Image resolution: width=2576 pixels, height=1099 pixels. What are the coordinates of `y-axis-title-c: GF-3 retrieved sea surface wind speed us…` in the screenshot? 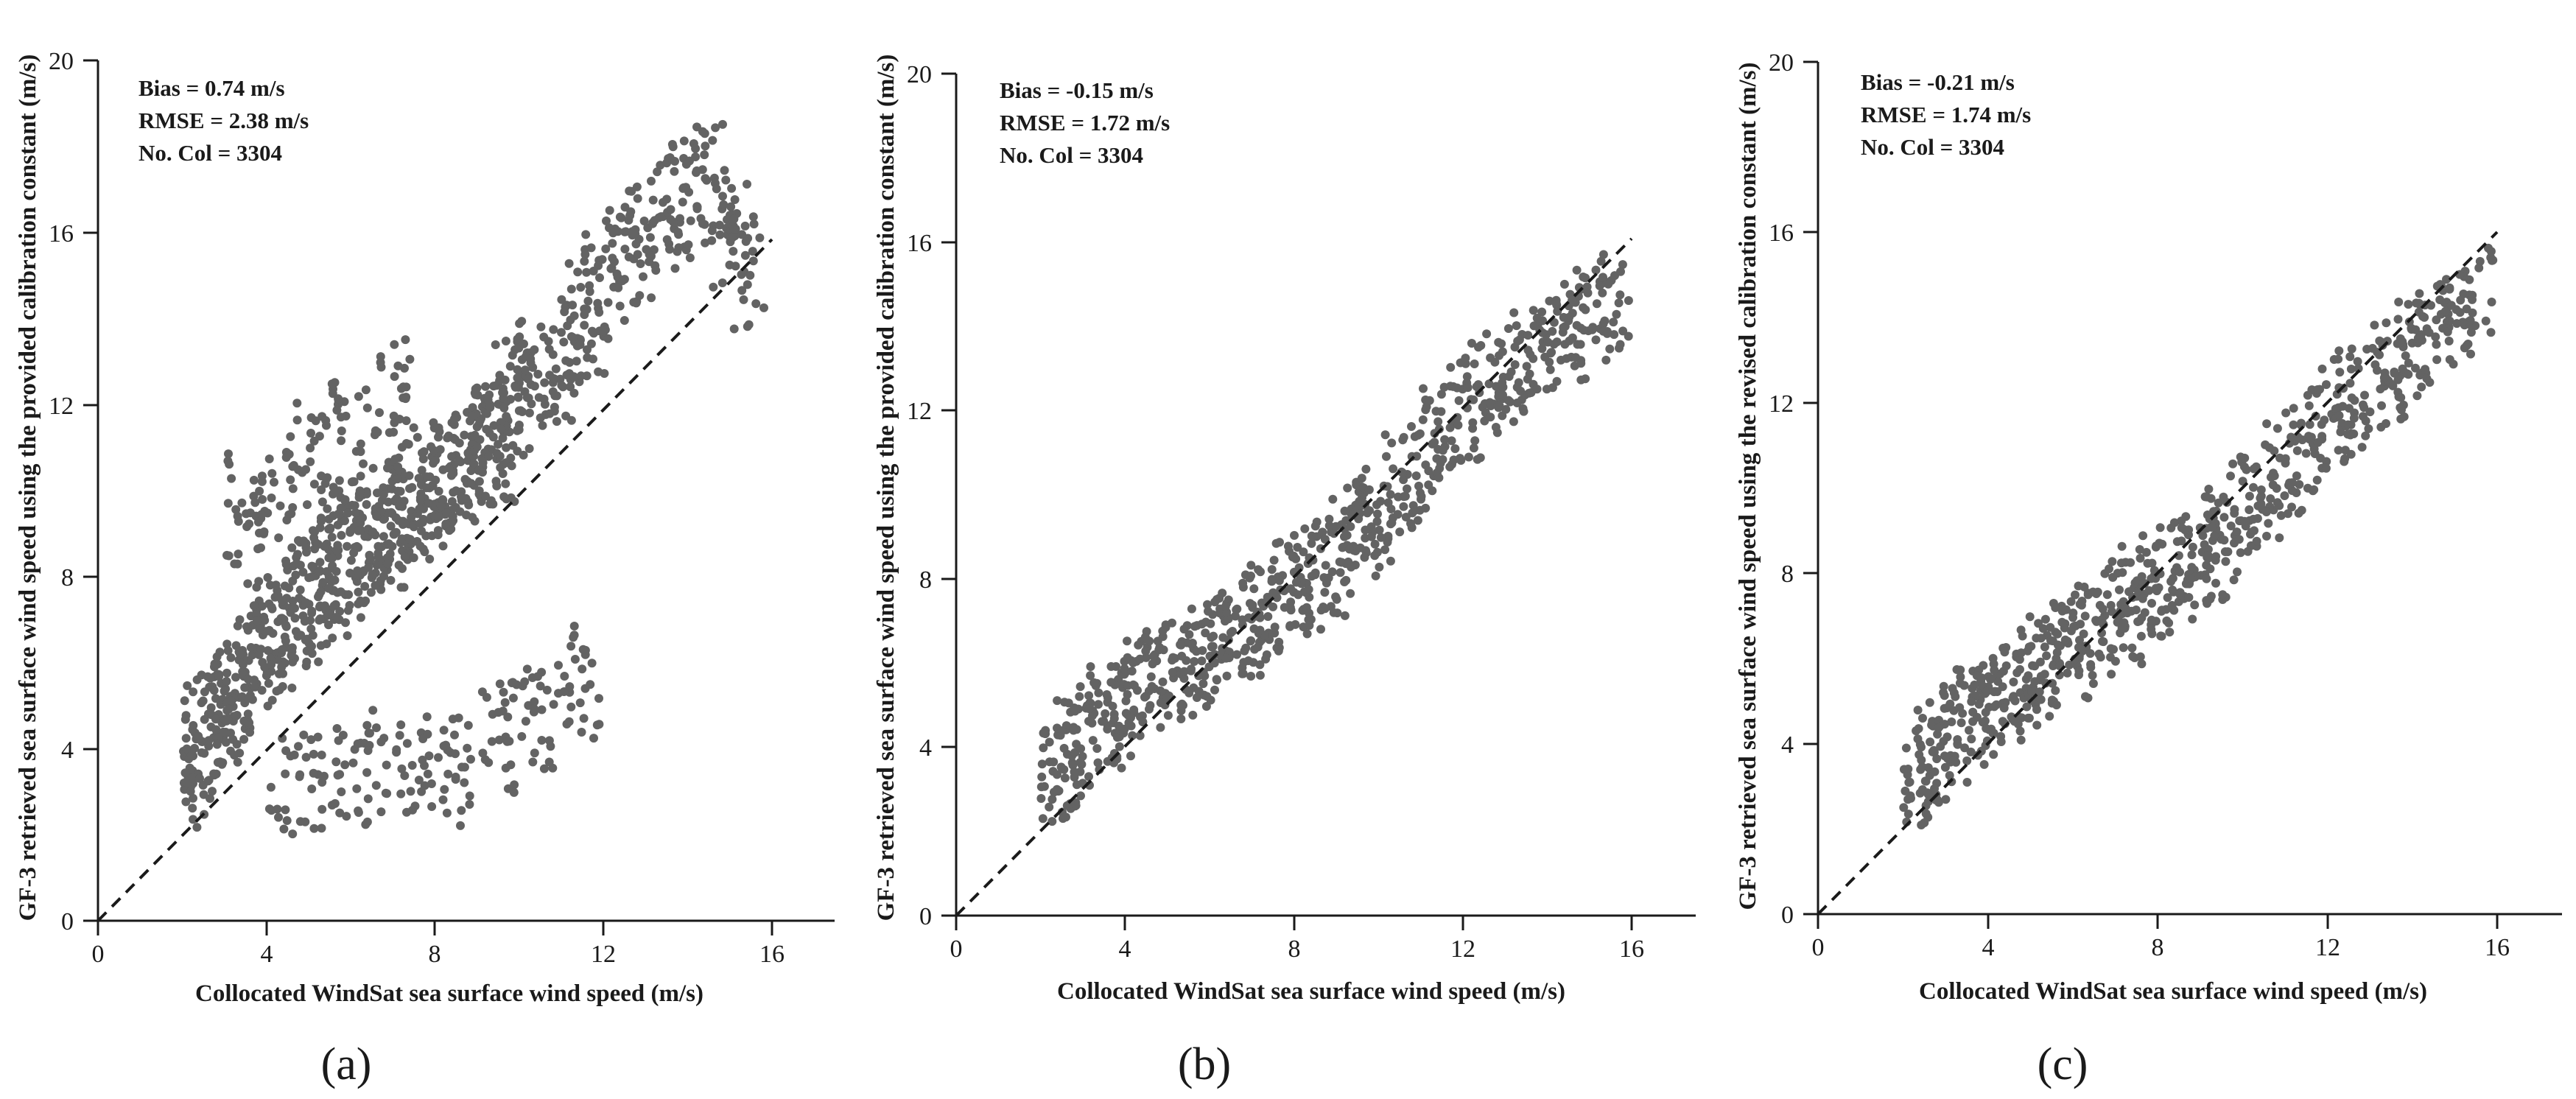 It's located at (1748, 486).